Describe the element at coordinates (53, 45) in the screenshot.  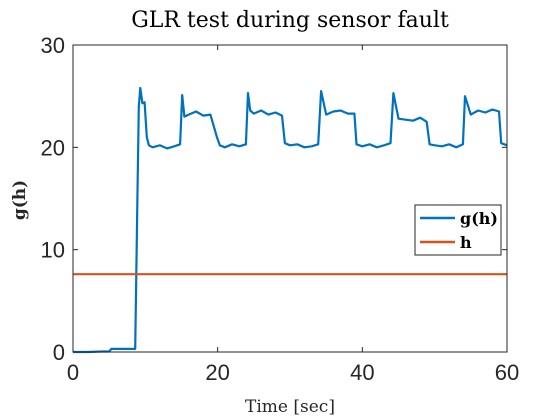
I see `y-tick-label: 30` at that location.